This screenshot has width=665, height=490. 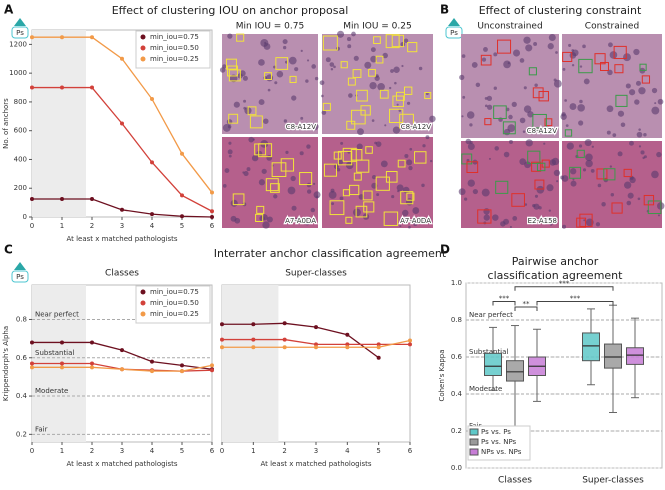 What do you see at coordinates (212, 451) in the screenshot?
I see `x-tick-label: 6` at bounding box center [212, 451].